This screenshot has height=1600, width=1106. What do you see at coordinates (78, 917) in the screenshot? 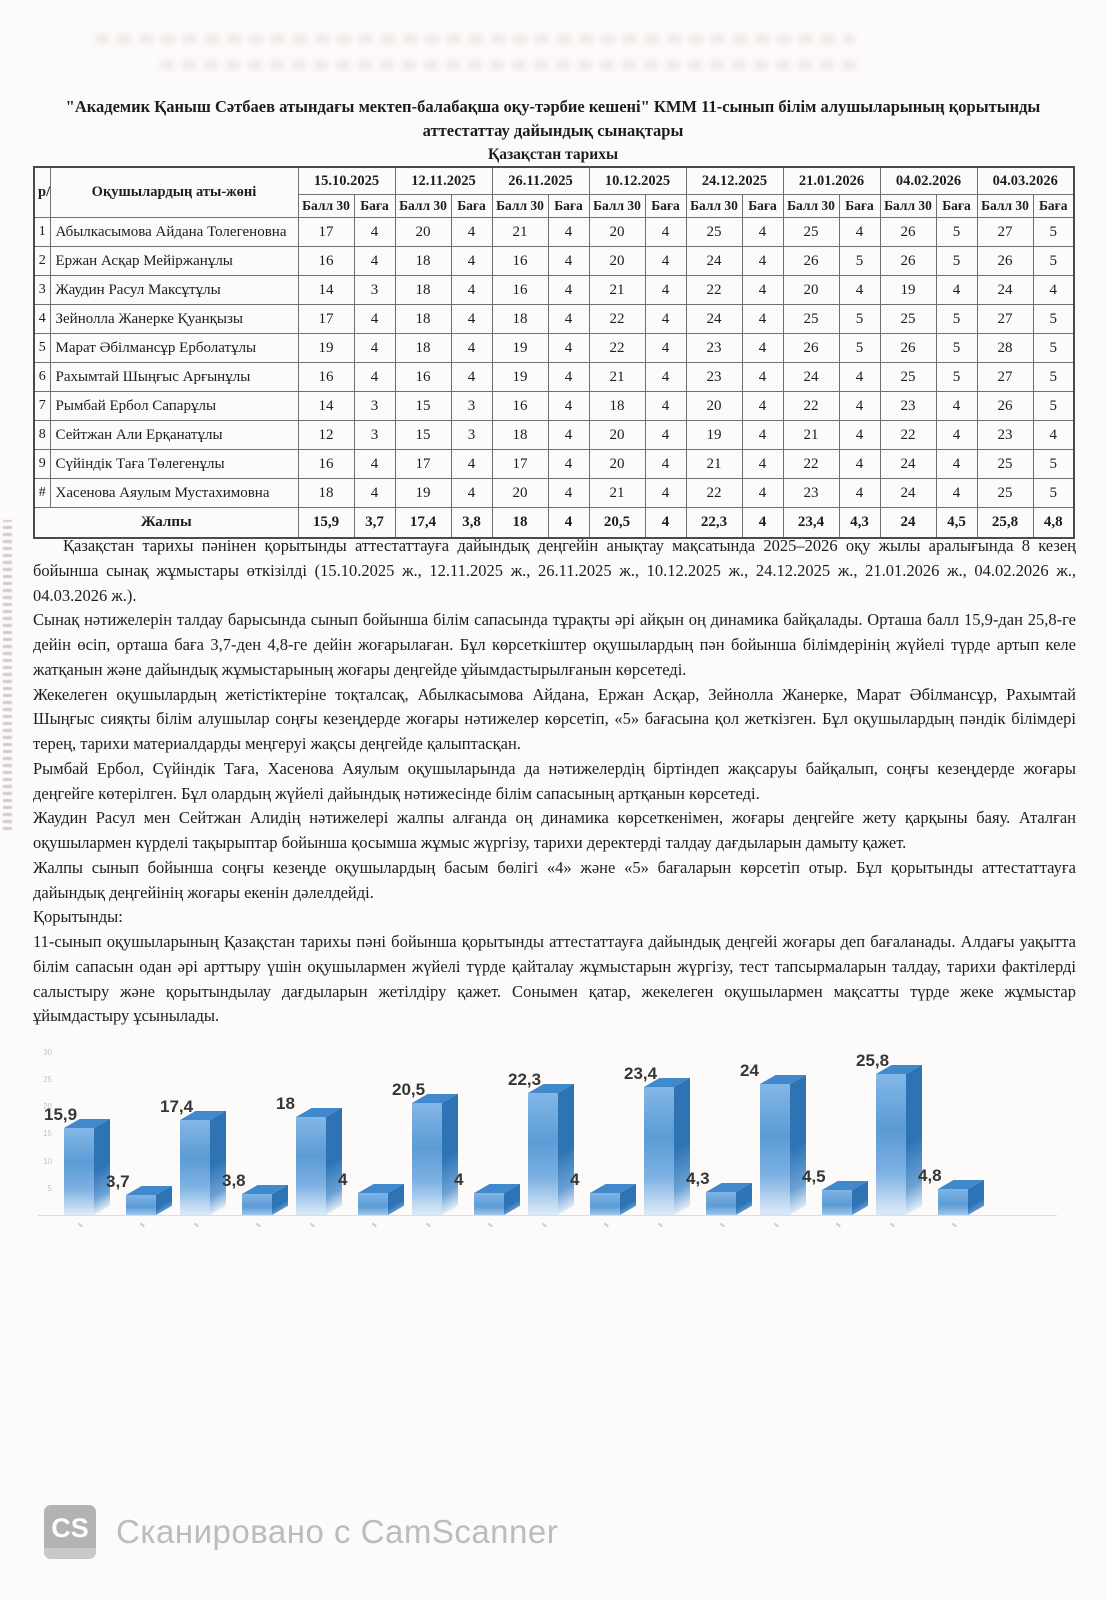
I see `report-paragraph: Қорытынды:` at bounding box center [78, 917].